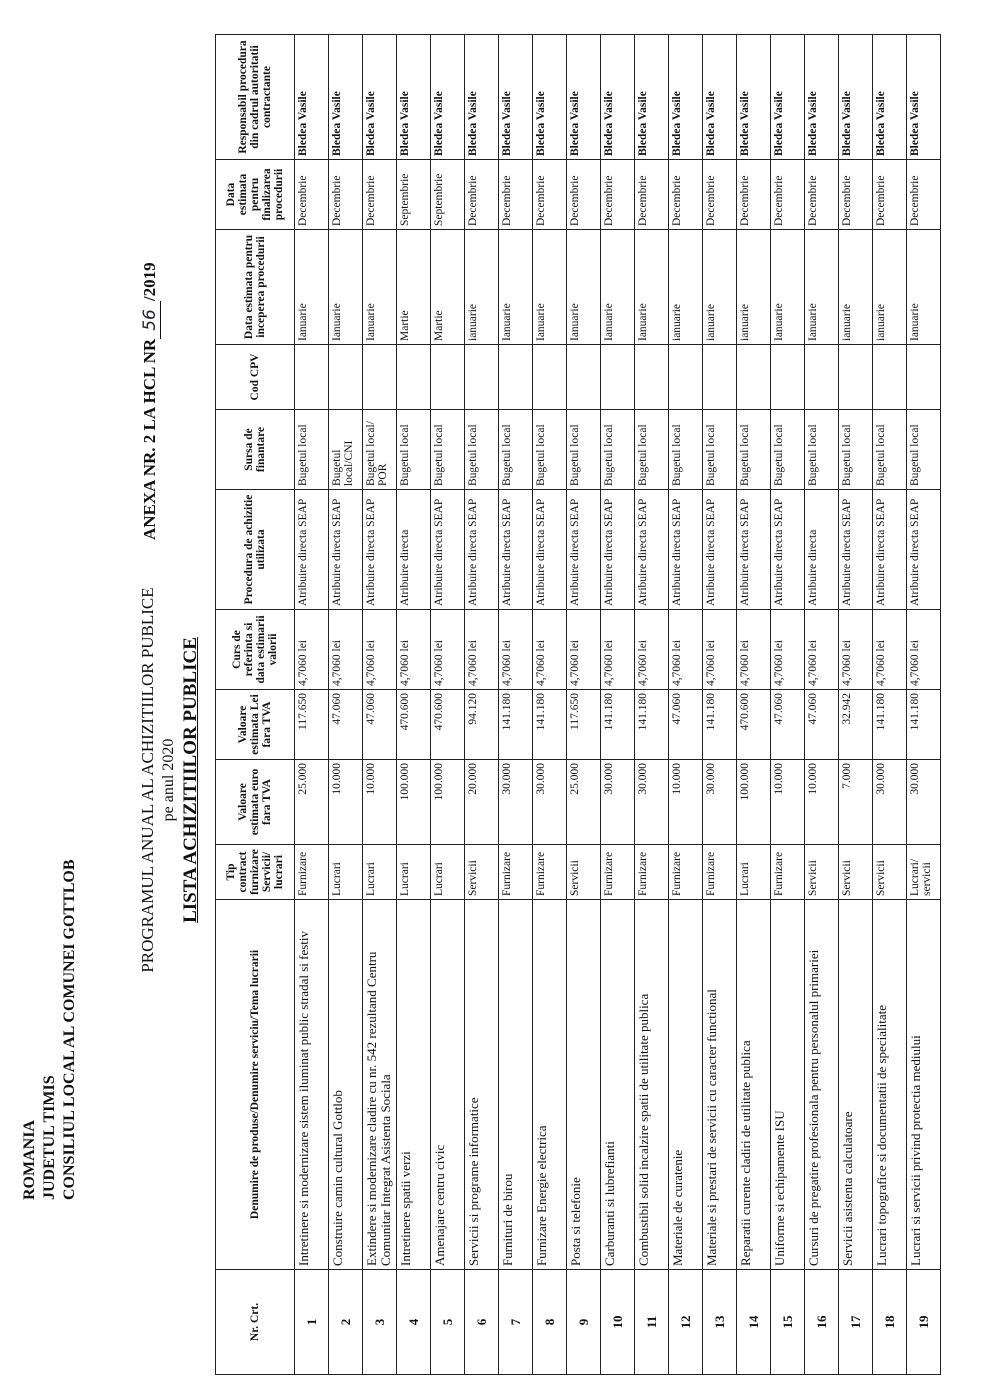  Describe the element at coordinates (255, 872) in the screenshot. I see `column-header: Tip contract furnizare Servicii/ lucrari` at that location.